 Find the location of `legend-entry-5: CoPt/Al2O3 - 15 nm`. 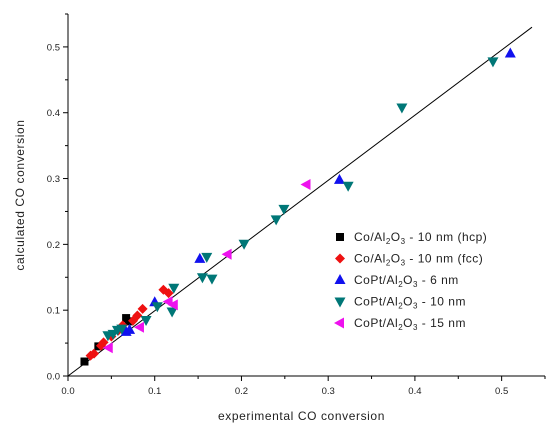

legend-entry-5: CoPt/Al2O3 - 15 nm is located at coordinates (400, 324).